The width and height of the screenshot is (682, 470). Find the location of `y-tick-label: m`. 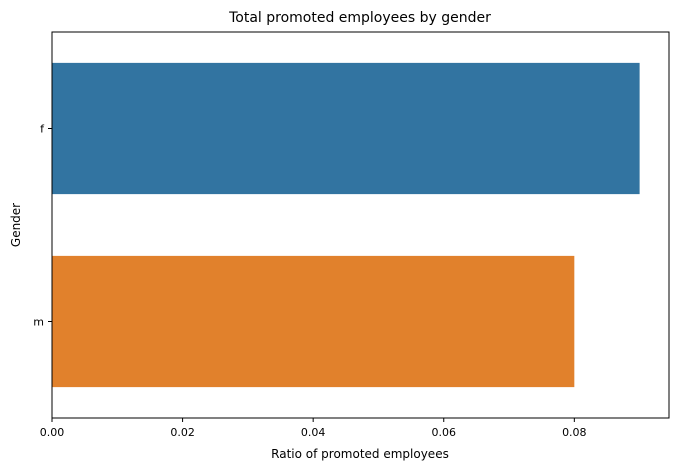

y-tick-label: m is located at coordinates (38, 322).